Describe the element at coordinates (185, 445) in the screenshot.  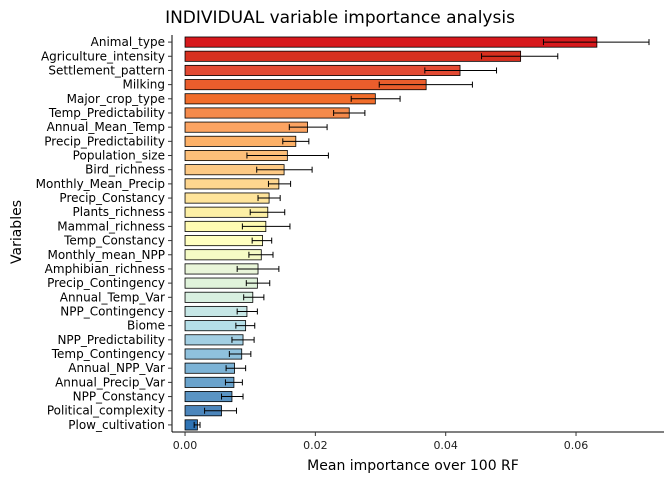
I see `x-tick-label: 0.00` at that location.